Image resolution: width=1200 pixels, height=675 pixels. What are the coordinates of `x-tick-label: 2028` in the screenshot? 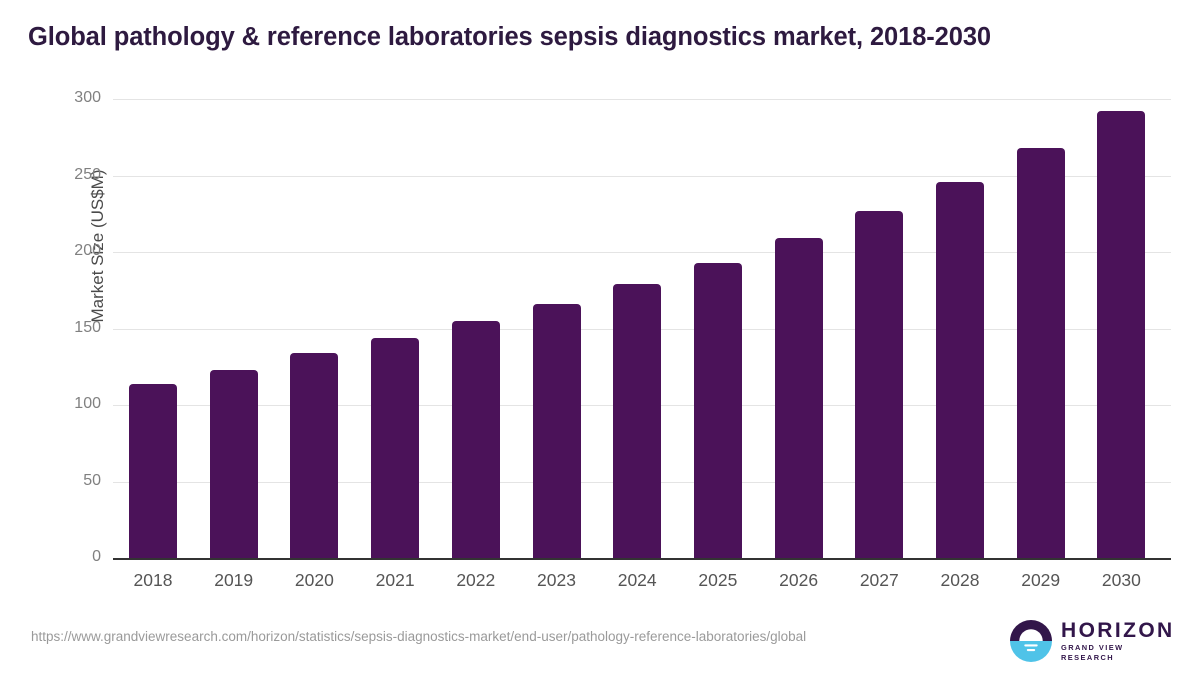 It's located at (960, 580).